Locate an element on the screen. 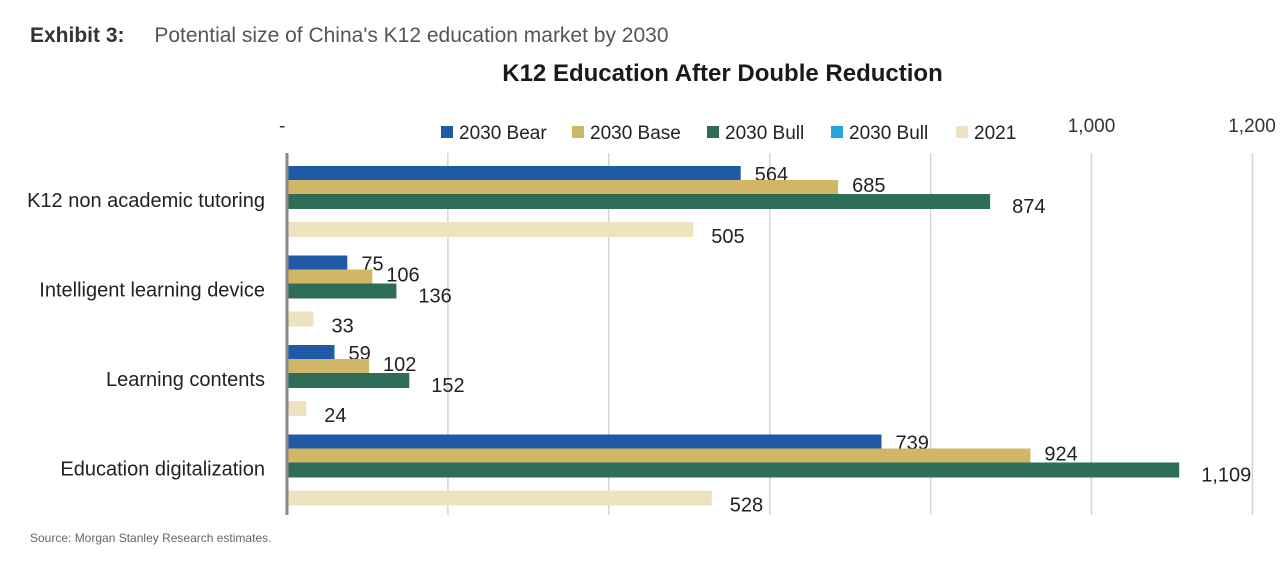 This screenshot has width=1280, height=580. chart-title: K12 Education After Double Reduction is located at coordinates (722, 73).